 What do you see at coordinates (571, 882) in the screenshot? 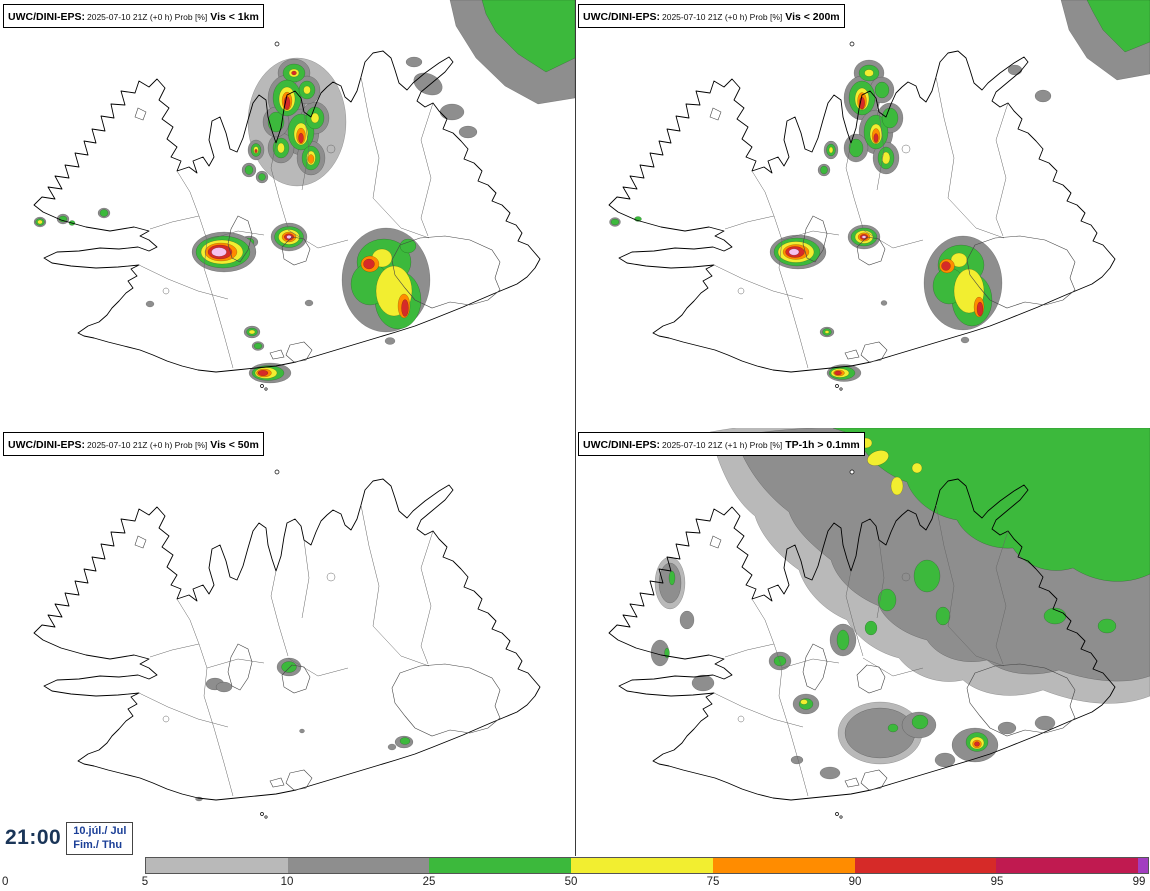
I see `colorbar-tick: 50` at bounding box center [571, 882].